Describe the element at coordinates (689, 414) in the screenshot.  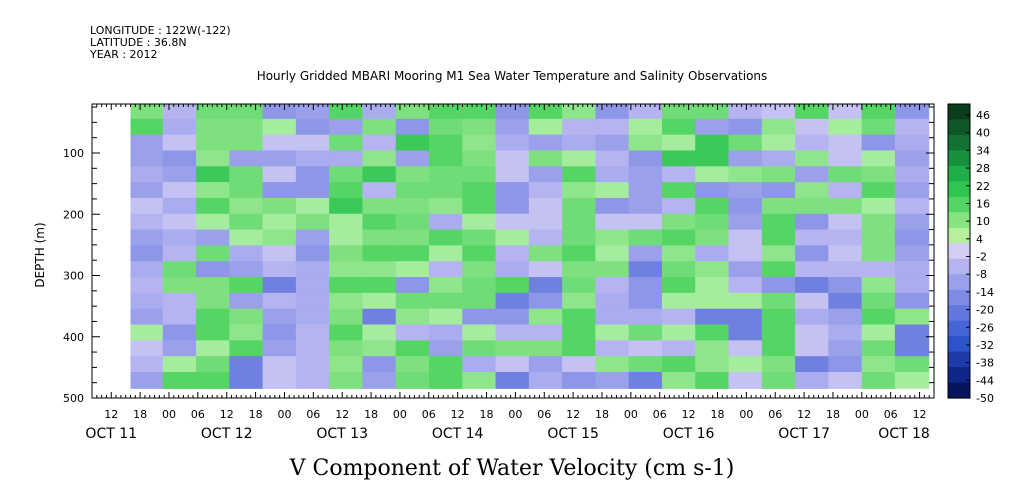
I see `x-tick-label: 12` at that location.